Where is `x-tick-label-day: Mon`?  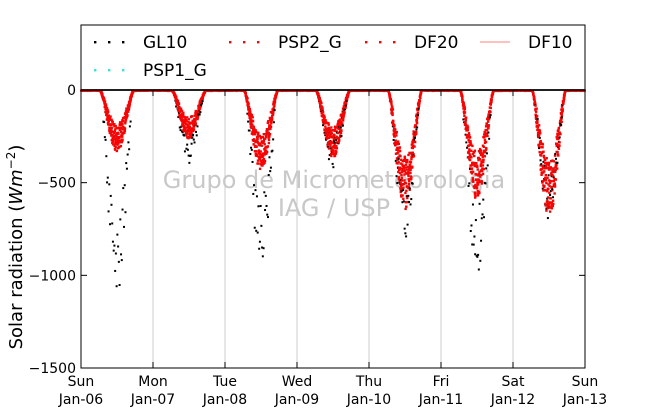
x-tick-label-day: Mon is located at coordinates (153, 382).